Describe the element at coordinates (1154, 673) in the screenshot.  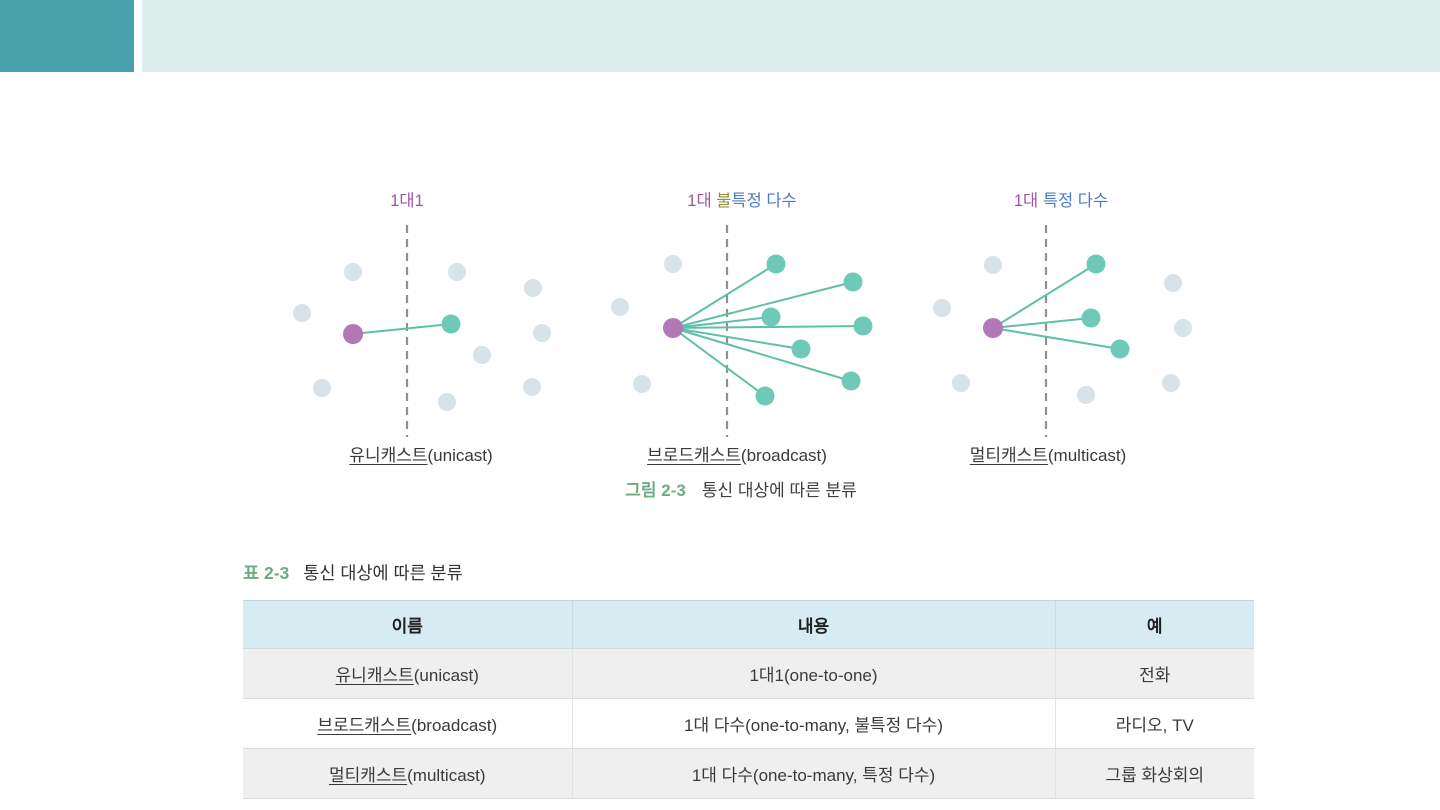
I see `cell-example: 전화` at that location.